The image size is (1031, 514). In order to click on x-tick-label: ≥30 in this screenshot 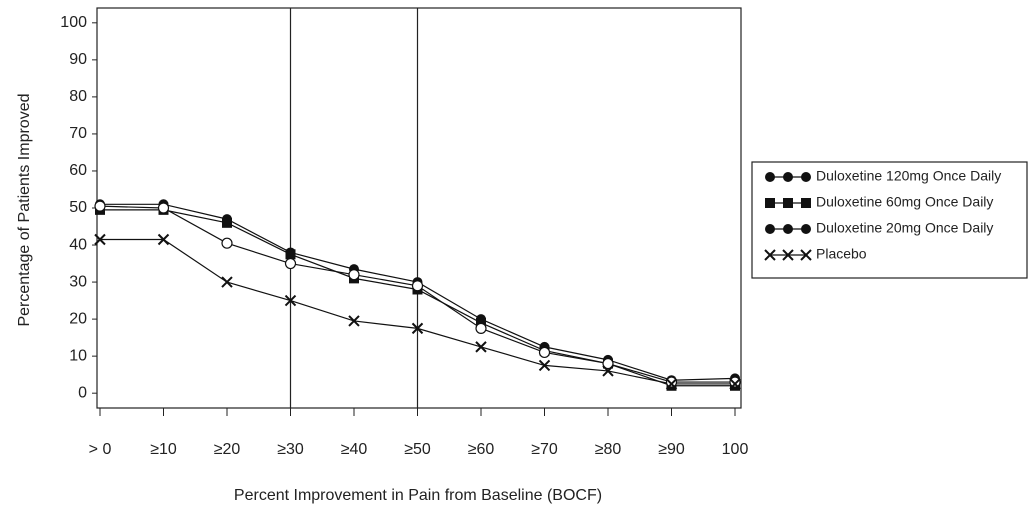, I will do `click(290, 449)`.